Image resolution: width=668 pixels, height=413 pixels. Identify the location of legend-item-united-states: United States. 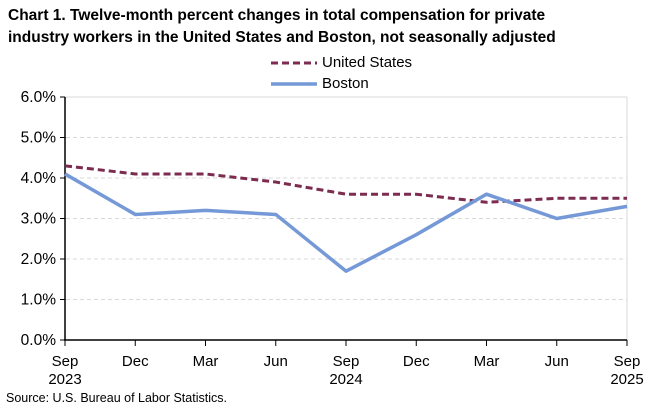
(341, 62).